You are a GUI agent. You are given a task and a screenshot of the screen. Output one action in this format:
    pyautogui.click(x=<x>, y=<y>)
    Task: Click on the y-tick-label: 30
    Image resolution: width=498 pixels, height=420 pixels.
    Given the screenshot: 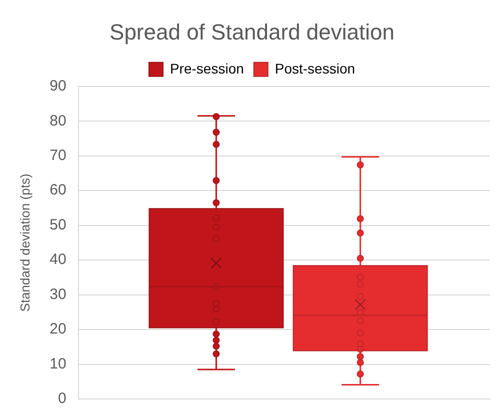 What is the action you would take?
    pyautogui.click(x=58, y=294)
    